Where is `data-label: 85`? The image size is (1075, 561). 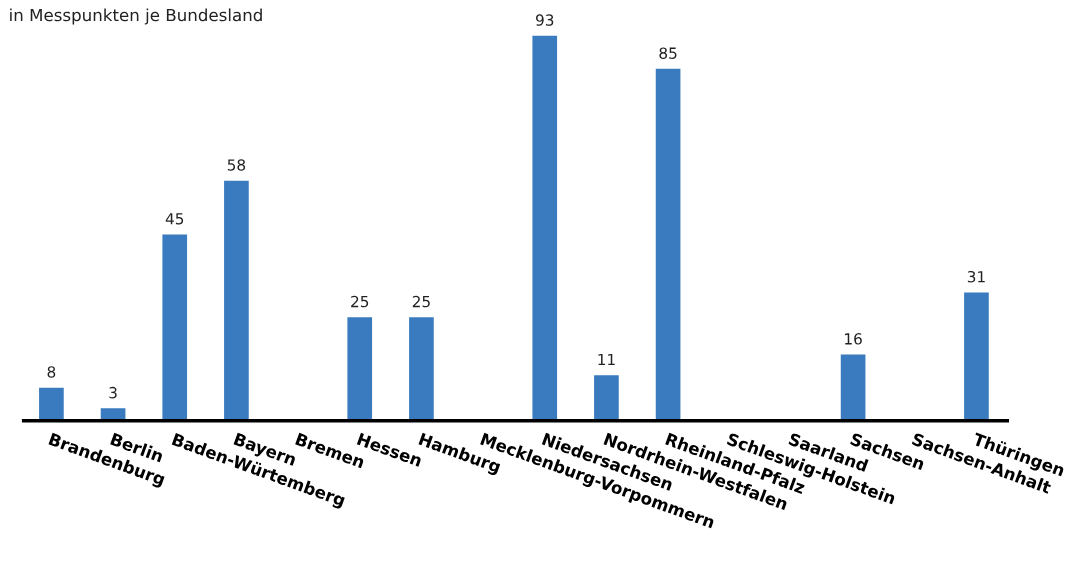
data-label: 85 is located at coordinates (668, 53).